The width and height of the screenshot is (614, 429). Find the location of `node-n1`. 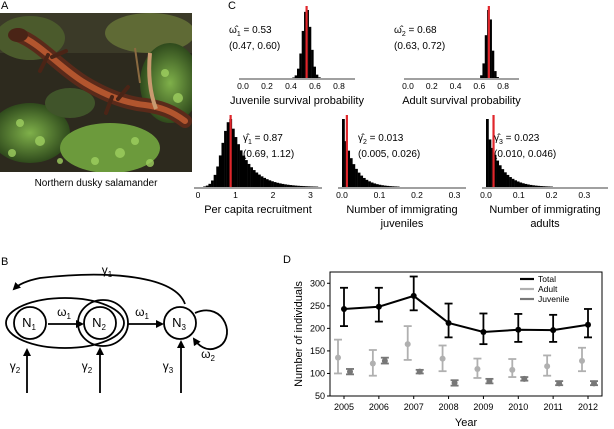

node-n1 is located at coordinates (30, 323).